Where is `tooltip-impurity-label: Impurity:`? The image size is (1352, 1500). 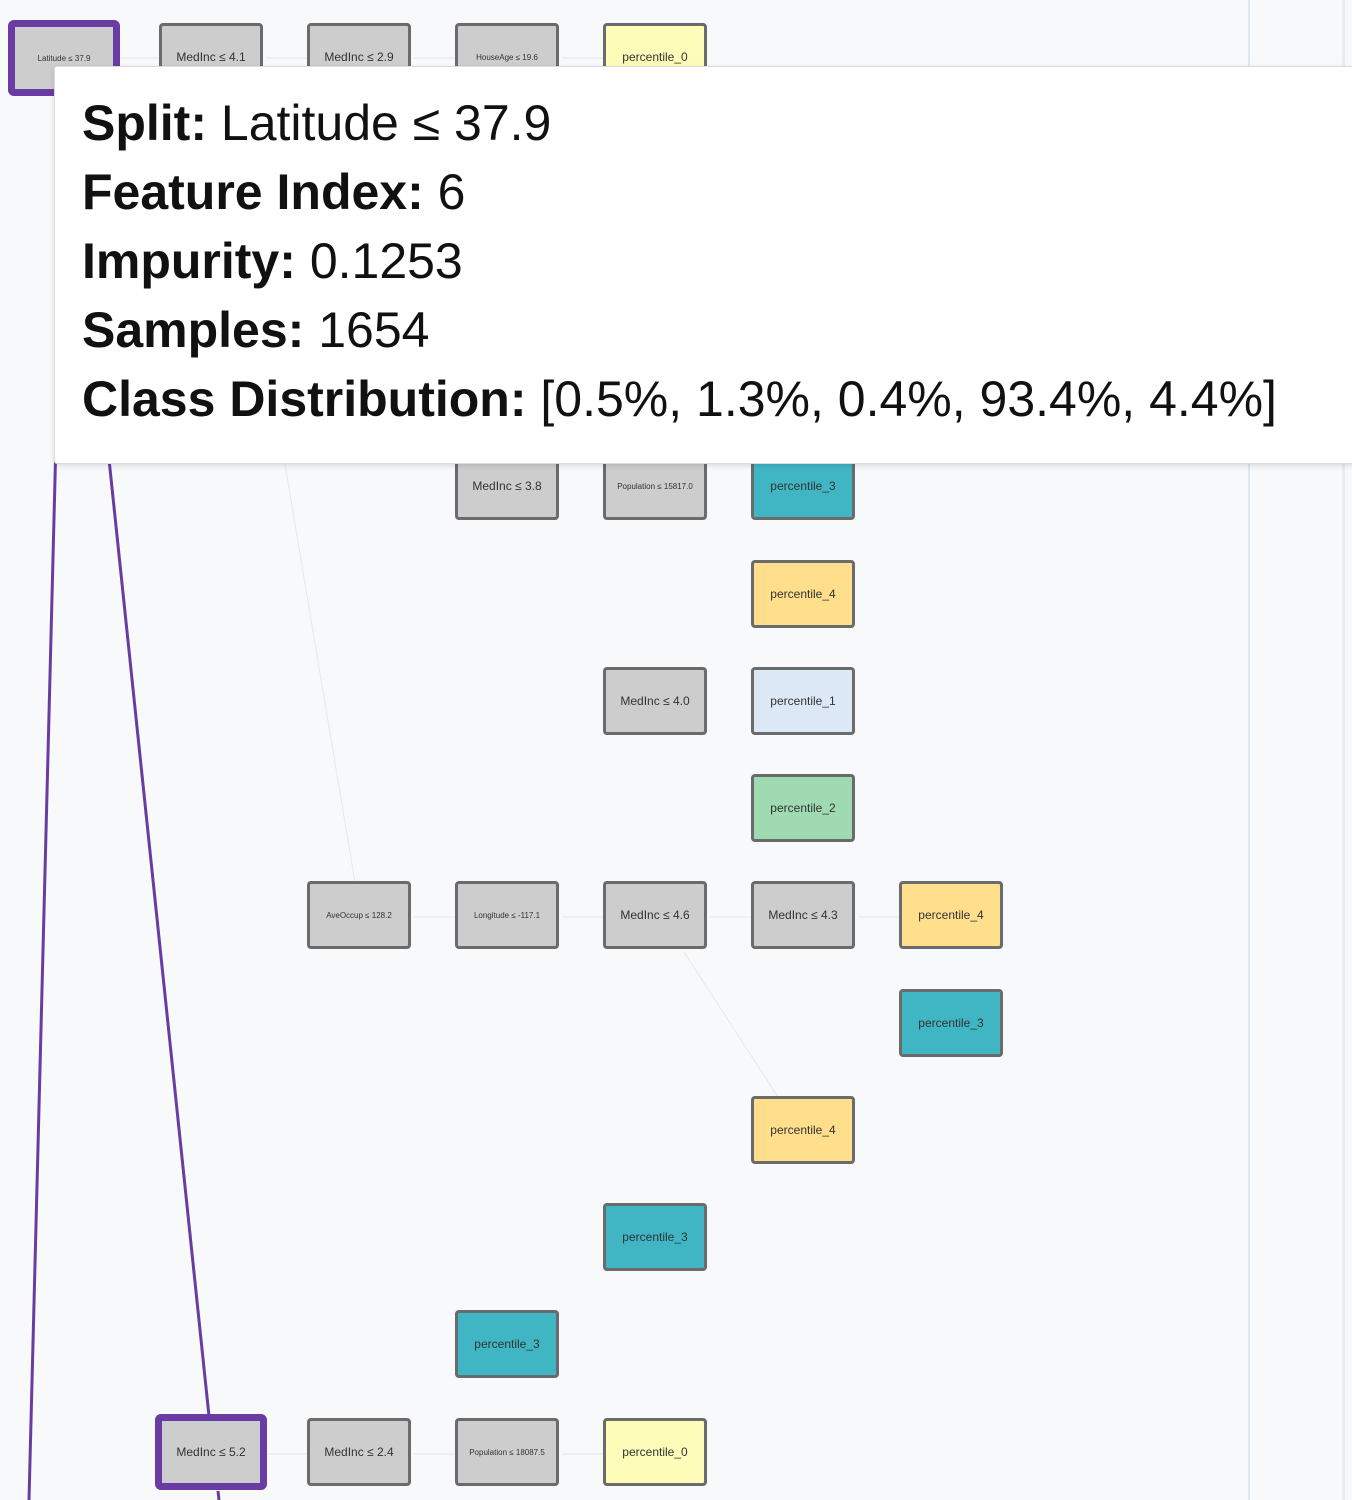 tooltip-impurity-label: Impurity: is located at coordinates (189, 261).